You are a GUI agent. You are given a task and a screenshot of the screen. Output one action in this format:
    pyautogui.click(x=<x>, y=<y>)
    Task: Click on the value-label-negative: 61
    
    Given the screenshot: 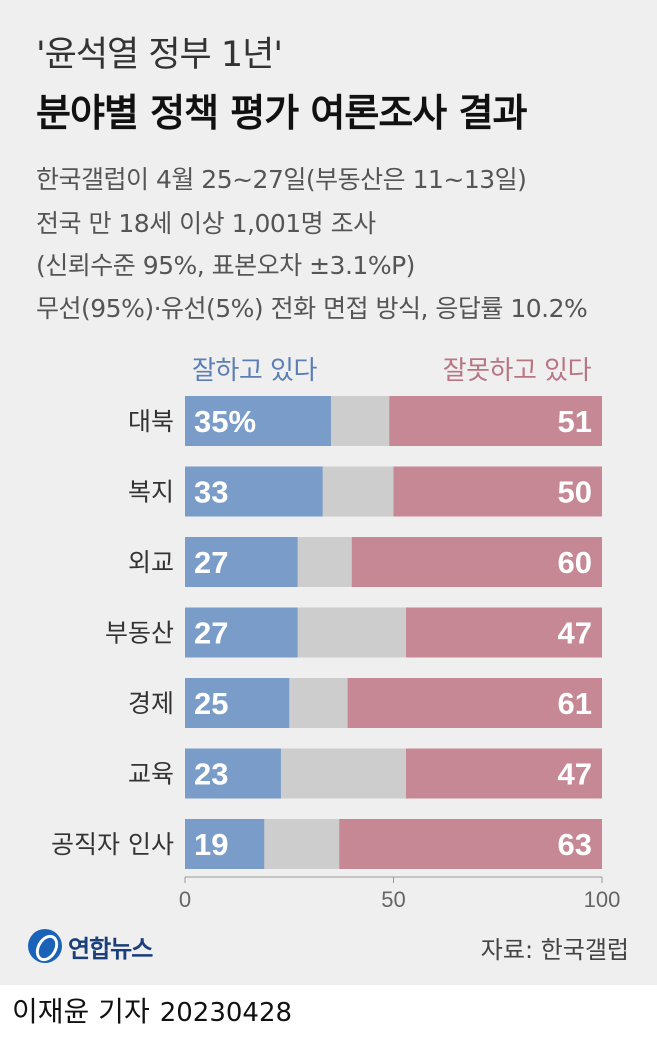 What is the action you would take?
    pyautogui.click(x=575, y=703)
    